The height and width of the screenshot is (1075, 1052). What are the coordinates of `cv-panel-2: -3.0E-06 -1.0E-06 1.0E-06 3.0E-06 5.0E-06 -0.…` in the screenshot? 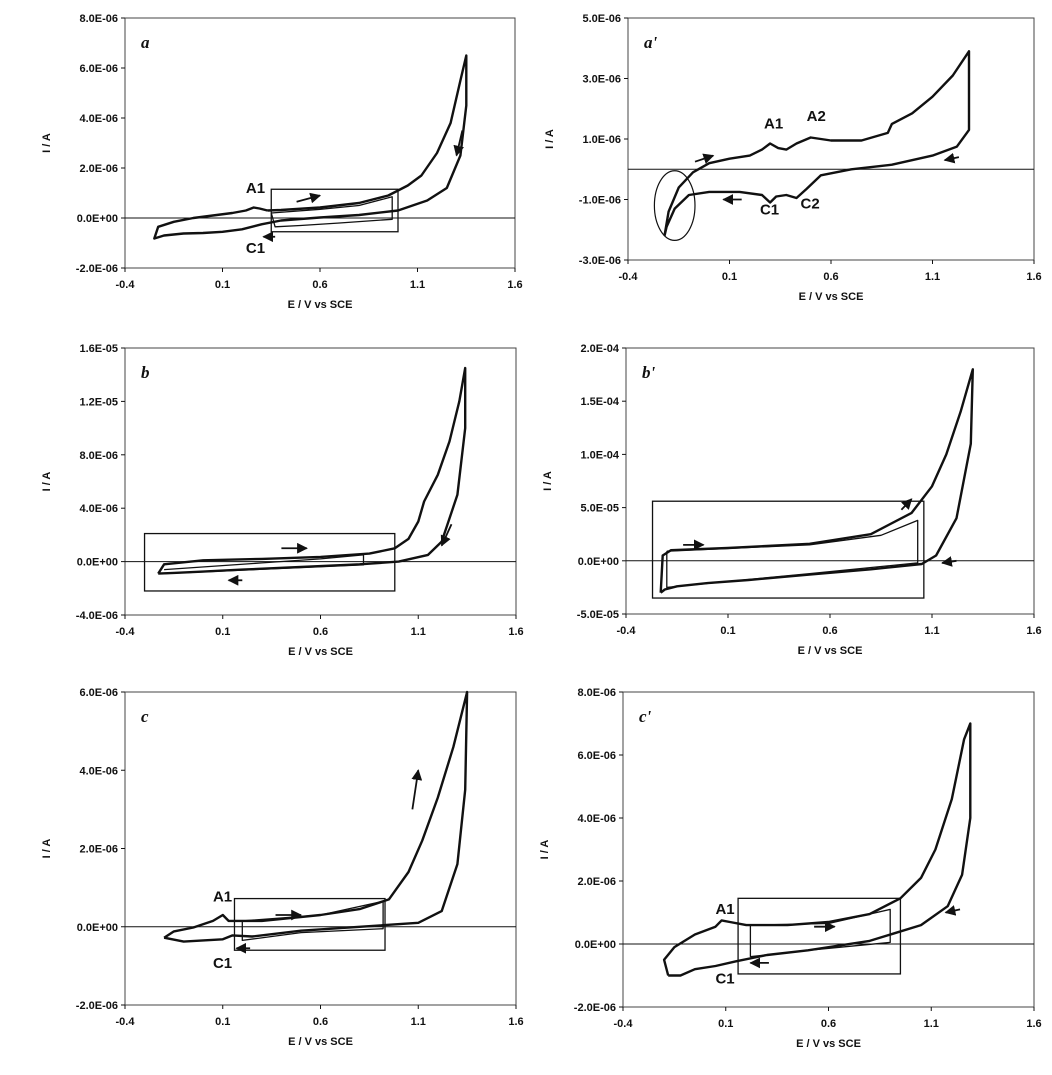 It's located at (793, 158).